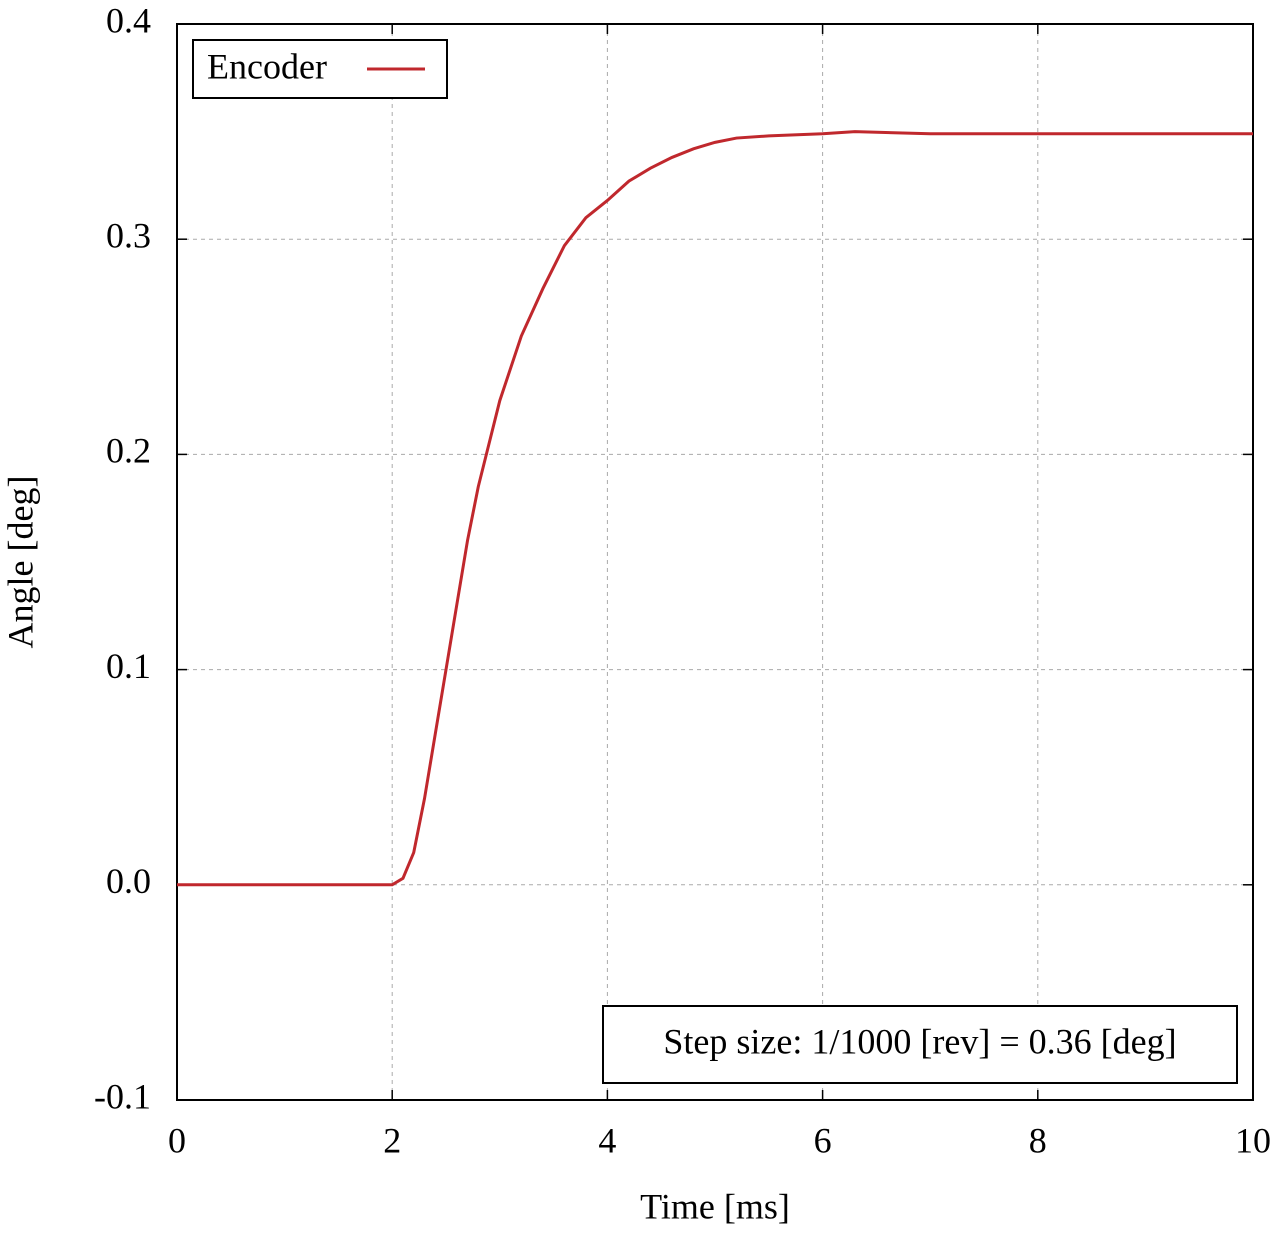 This screenshot has width=1274, height=1241. What do you see at coordinates (607, 1140) in the screenshot?
I see `x-tick-label: 4` at bounding box center [607, 1140].